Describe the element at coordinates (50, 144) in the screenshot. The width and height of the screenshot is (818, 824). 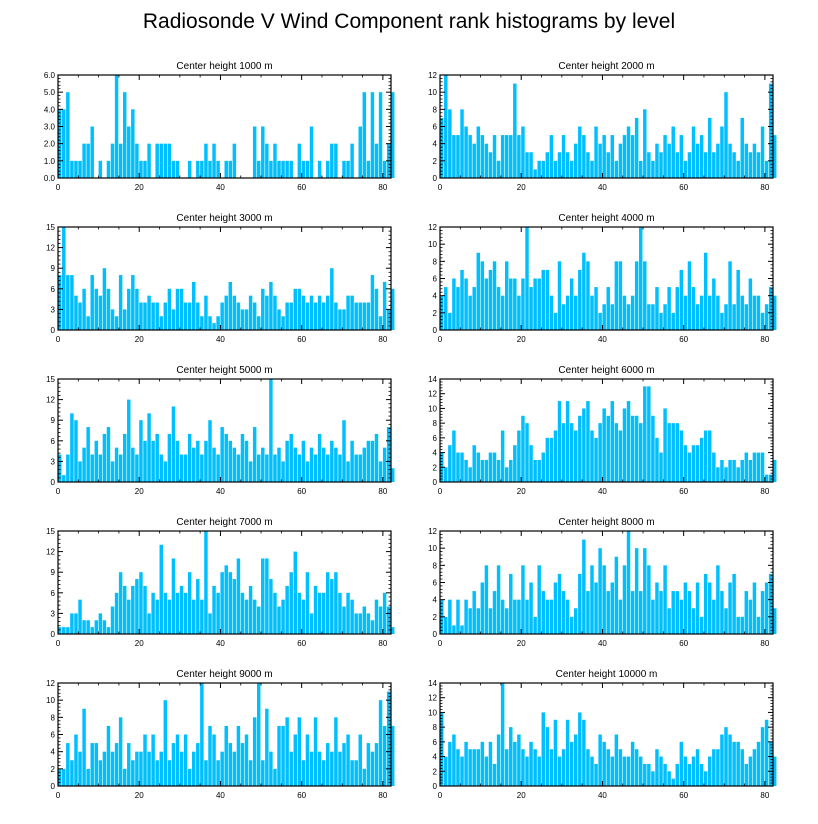
I see `y-tick-label: 2.0` at that location.